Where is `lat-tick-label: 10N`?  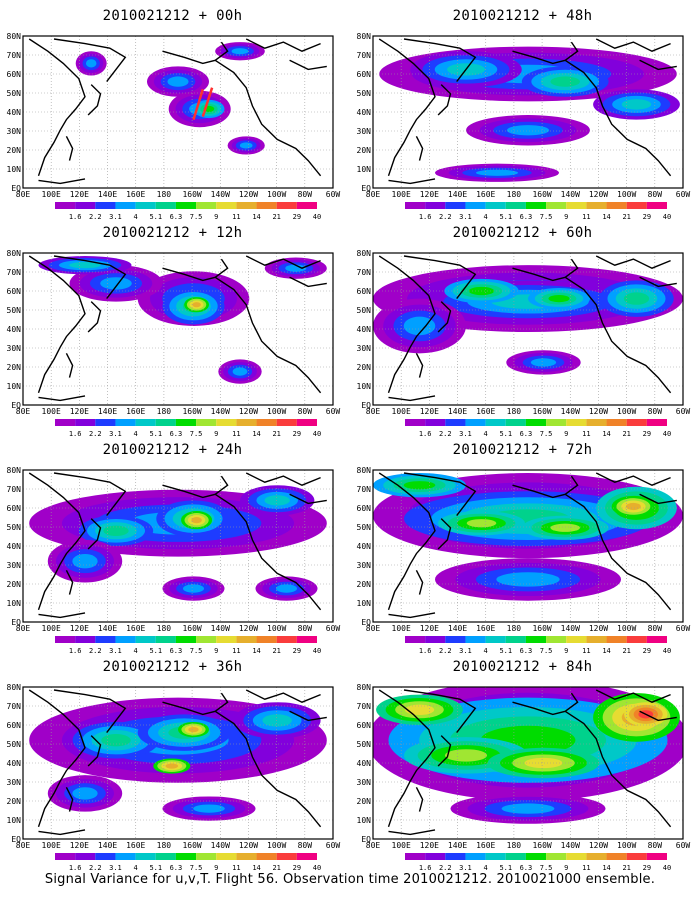 lat-tick-label: 10N is located at coordinates (364, 169).